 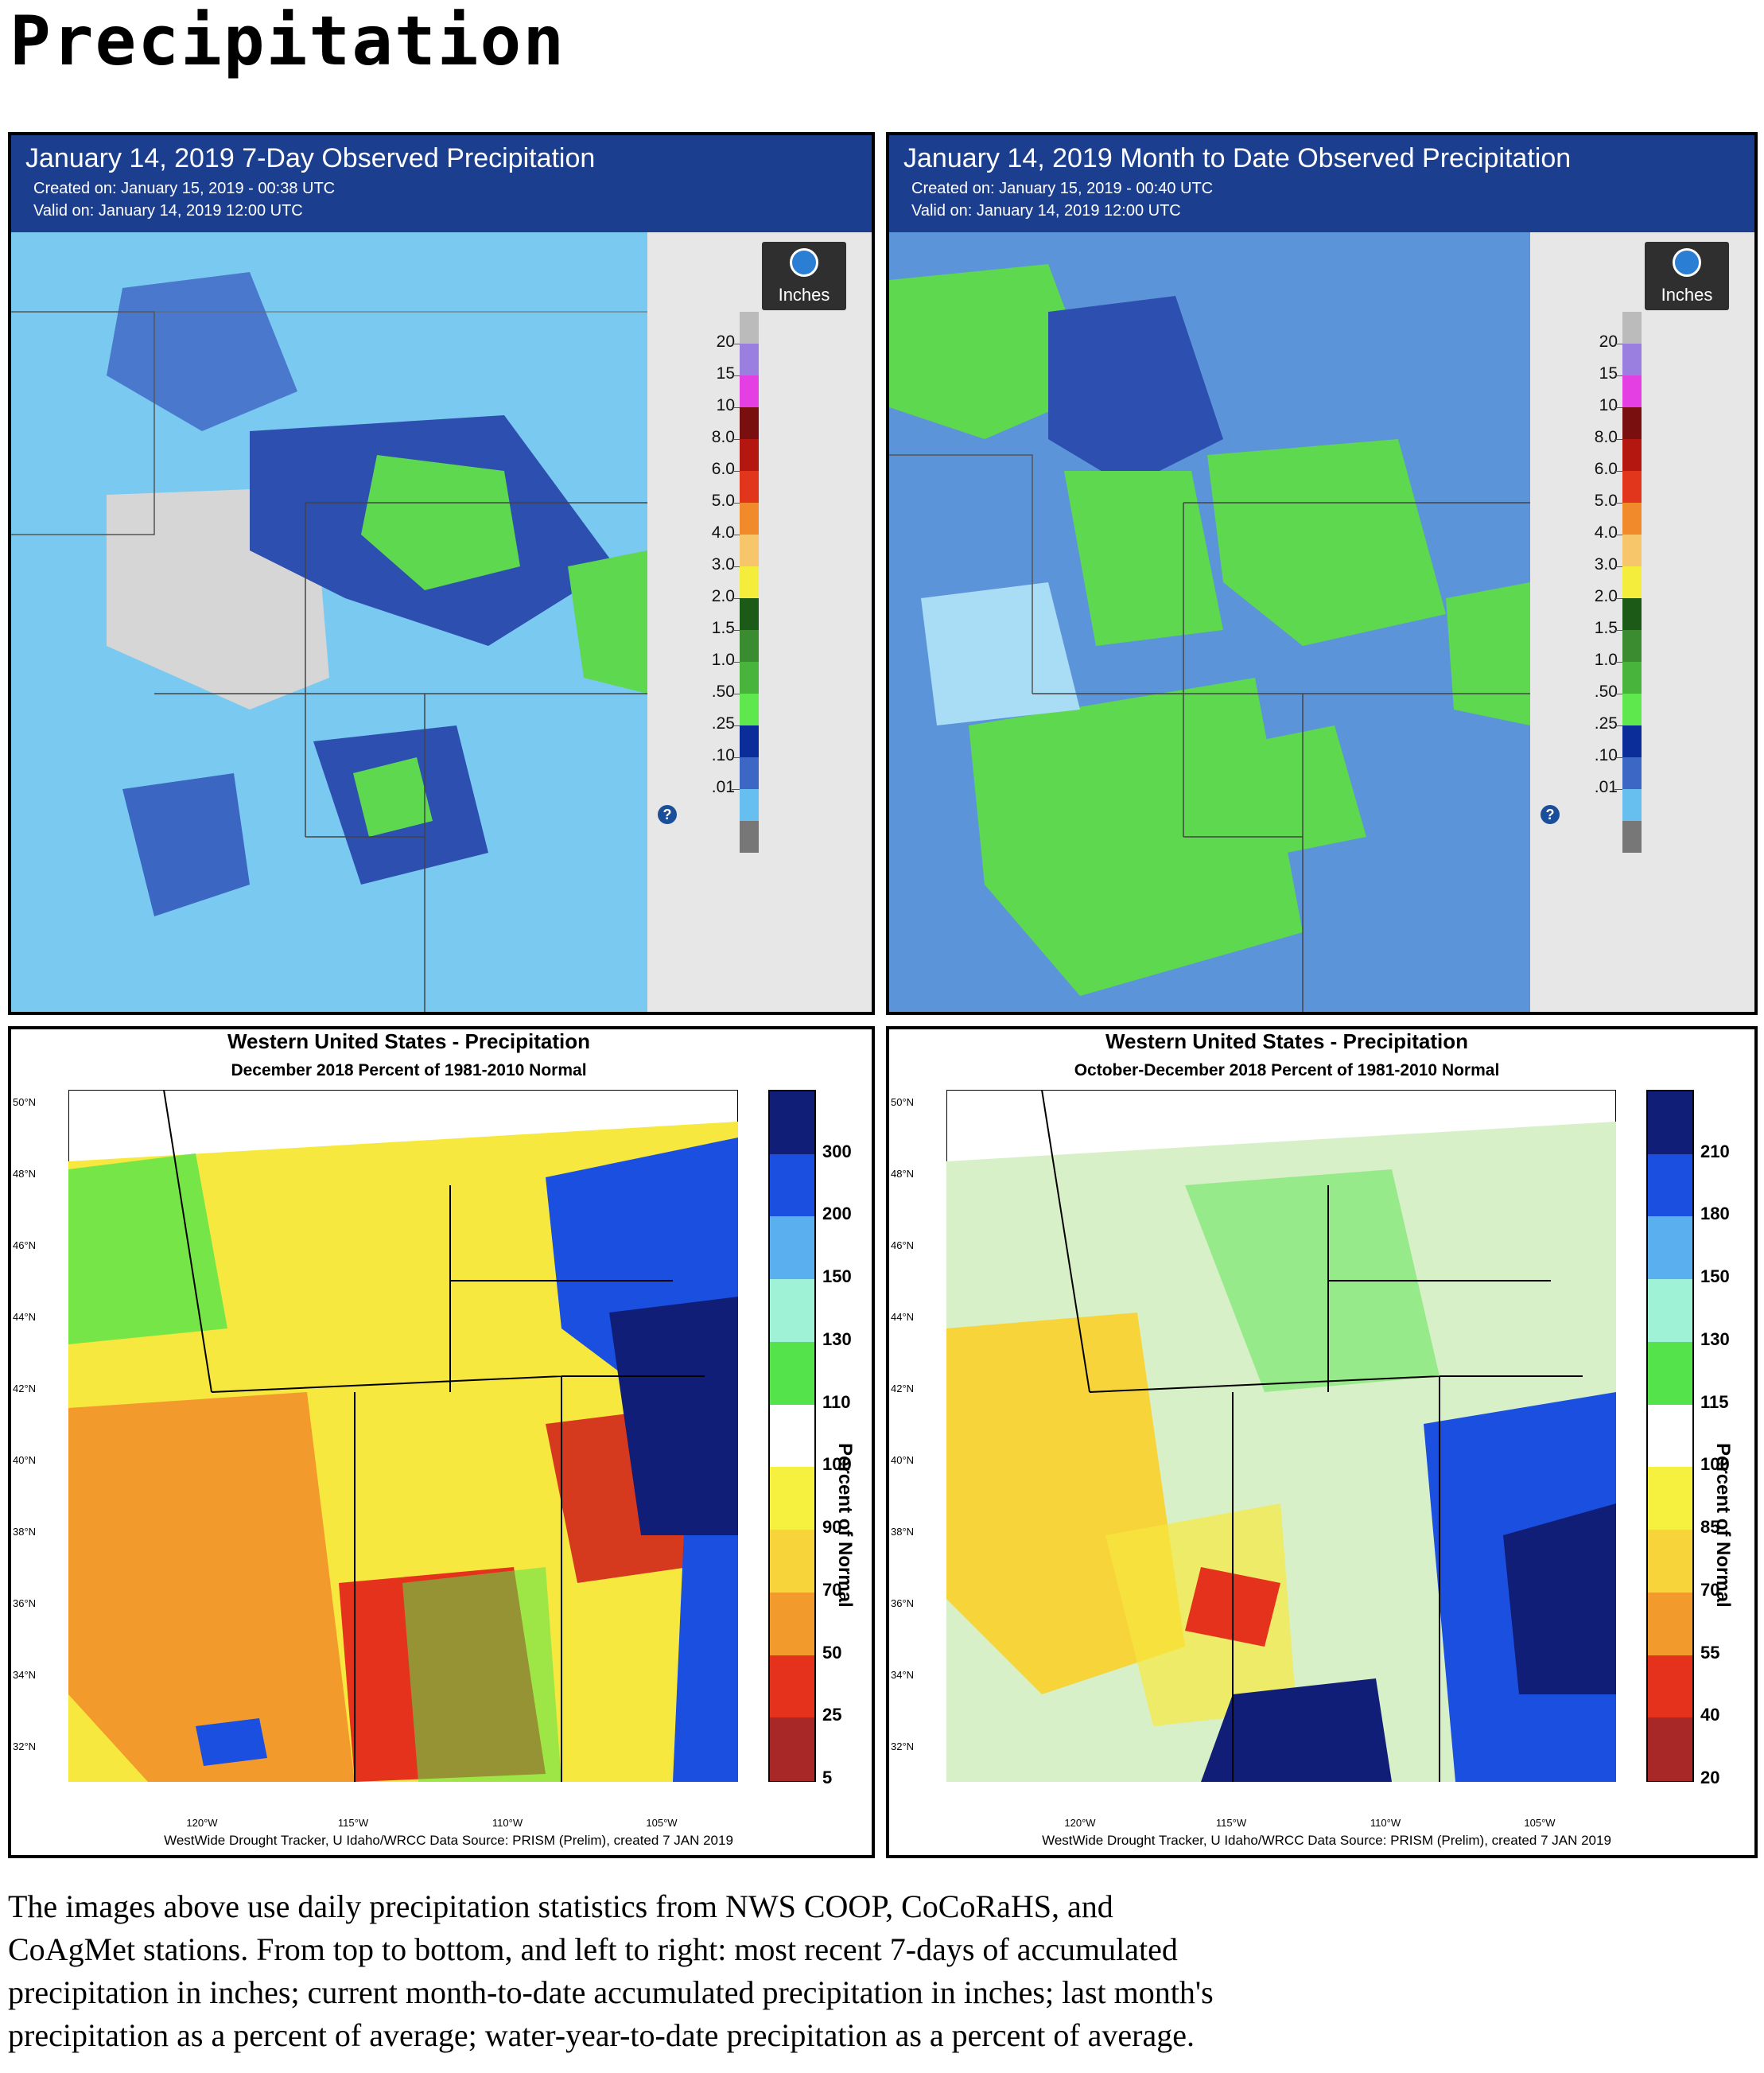 What do you see at coordinates (903, 1102) in the screenshot?
I see `lat-label: 50°N` at bounding box center [903, 1102].